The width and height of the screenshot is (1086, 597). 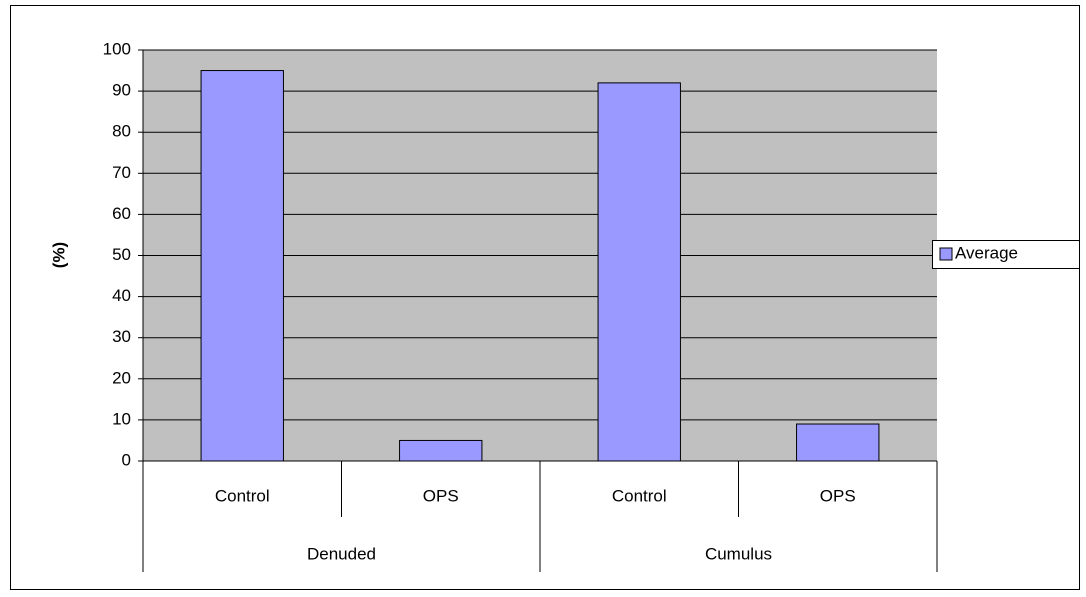 I want to click on group-label: Denuded, so click(x=341, y=553).